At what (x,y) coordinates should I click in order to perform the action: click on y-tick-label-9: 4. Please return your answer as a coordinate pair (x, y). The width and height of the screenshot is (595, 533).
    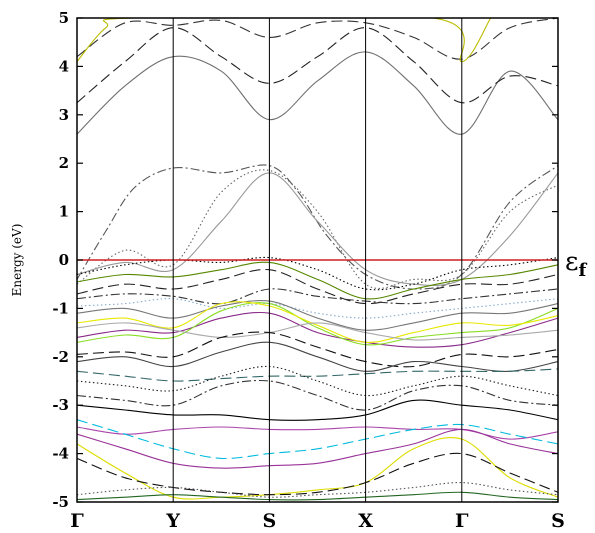
    Looking at the image, I should click on (64, 66).